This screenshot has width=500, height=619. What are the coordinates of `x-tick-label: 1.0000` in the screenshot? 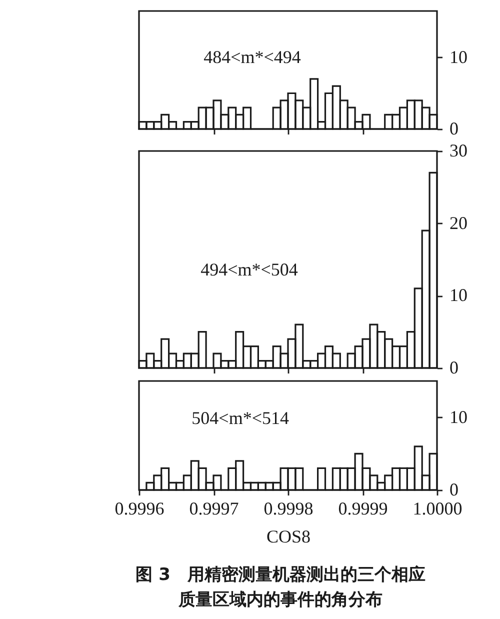 It's located at (437, 508).